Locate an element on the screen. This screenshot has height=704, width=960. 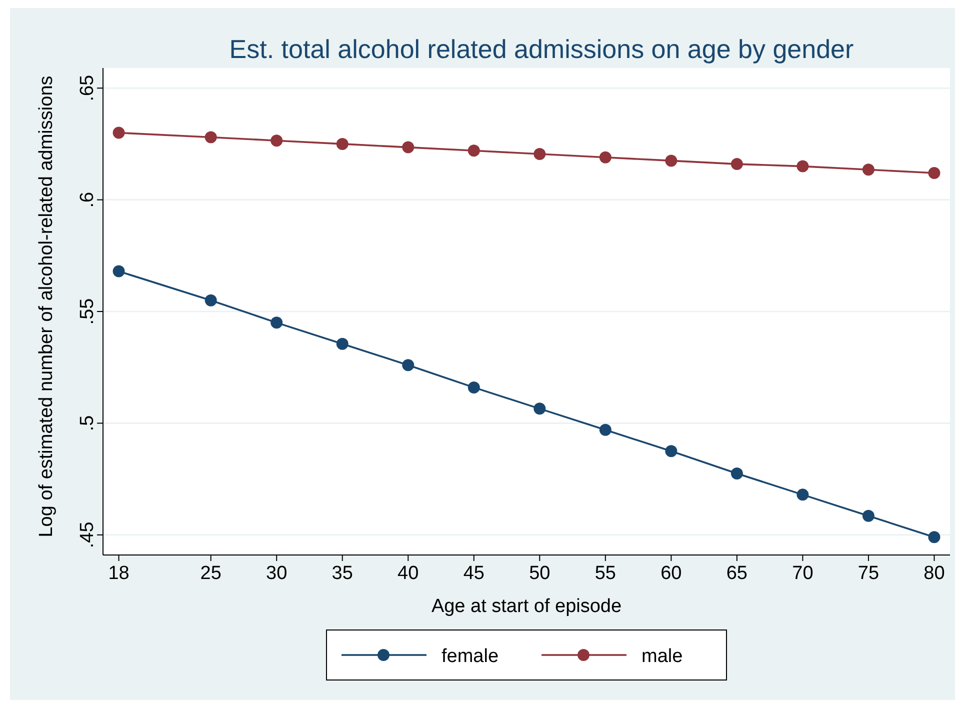
legend-label: male is located at coordinates (662, 656).